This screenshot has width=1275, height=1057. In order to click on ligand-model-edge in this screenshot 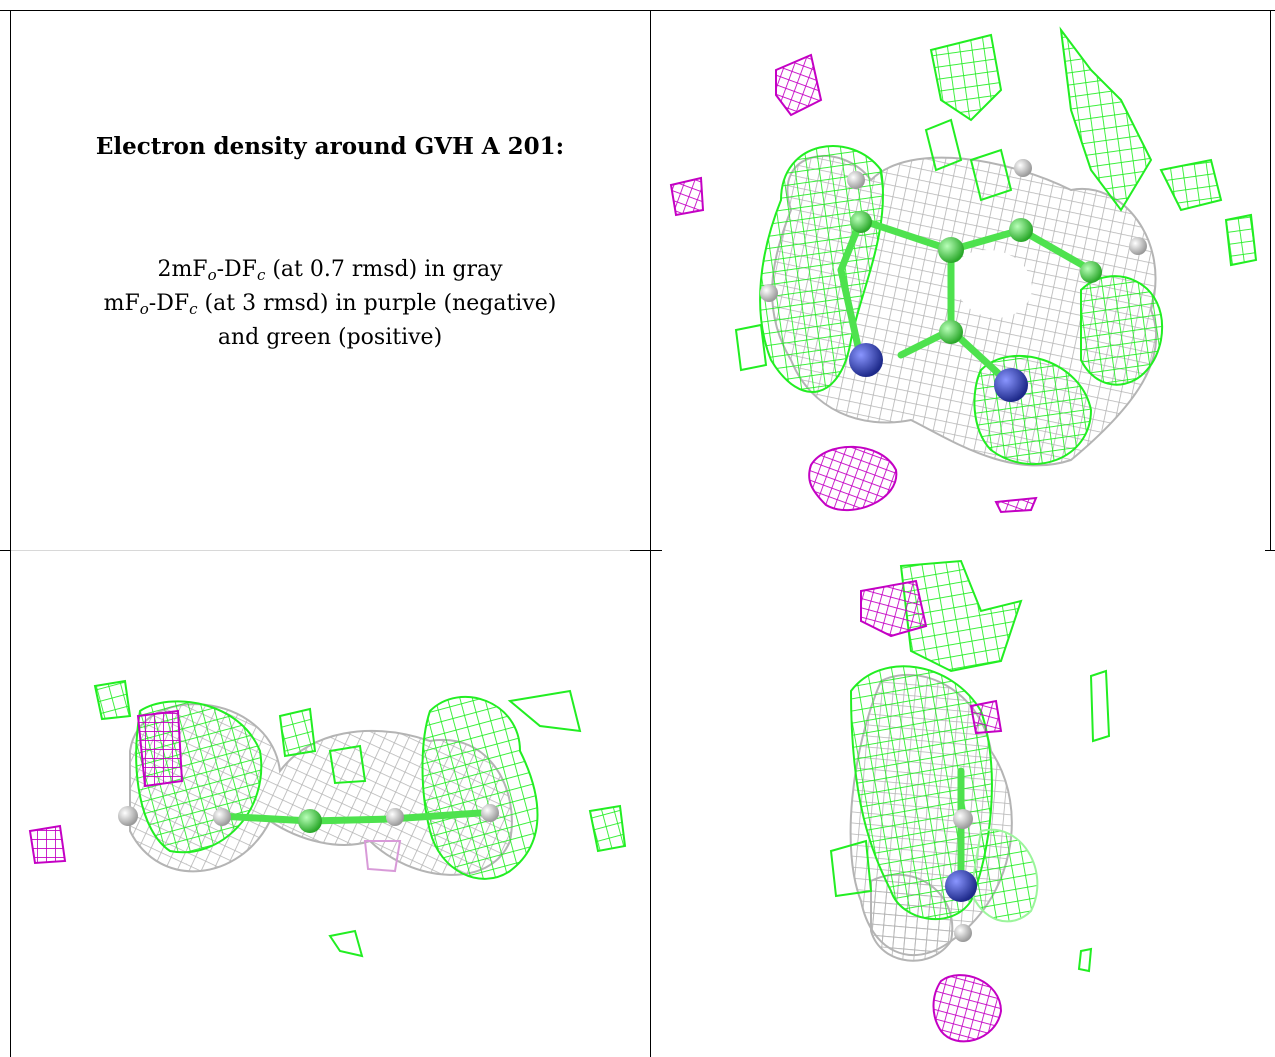, I will do `click(961, 854)`.